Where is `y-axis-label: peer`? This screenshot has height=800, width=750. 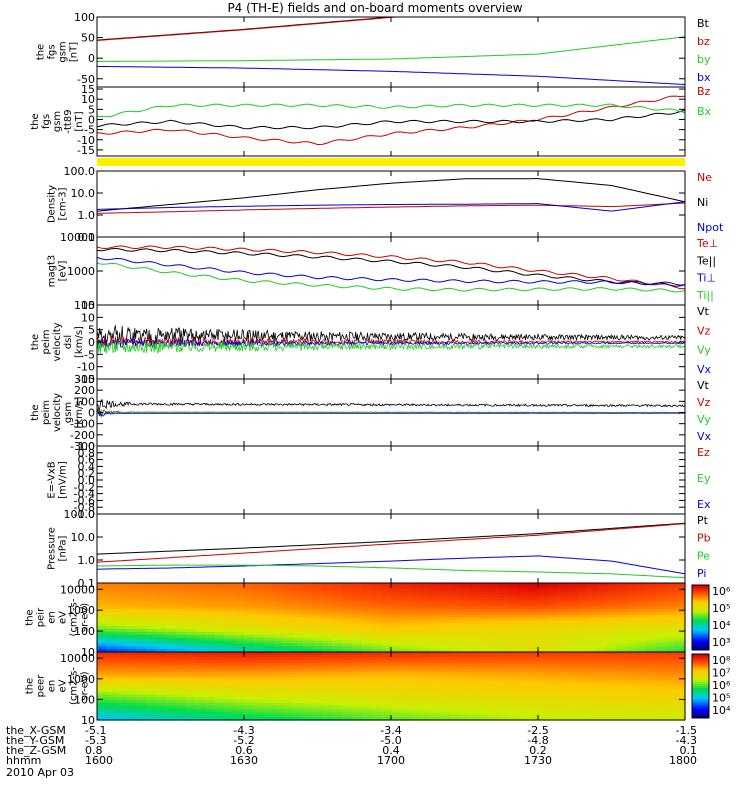
y-axis-label: peer is located at coordinates (41, 686).